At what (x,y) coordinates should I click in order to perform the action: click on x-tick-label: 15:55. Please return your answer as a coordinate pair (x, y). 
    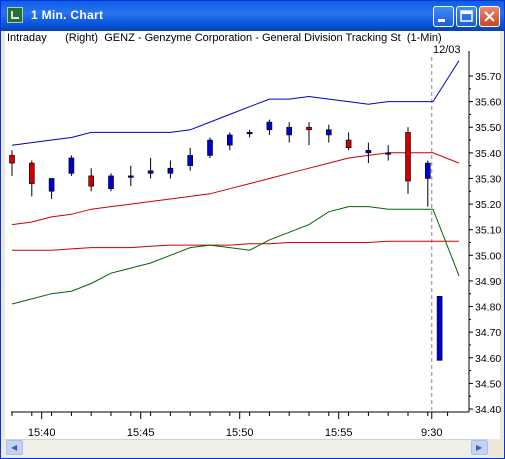
    Looking at the image, I should click on (339, 433).